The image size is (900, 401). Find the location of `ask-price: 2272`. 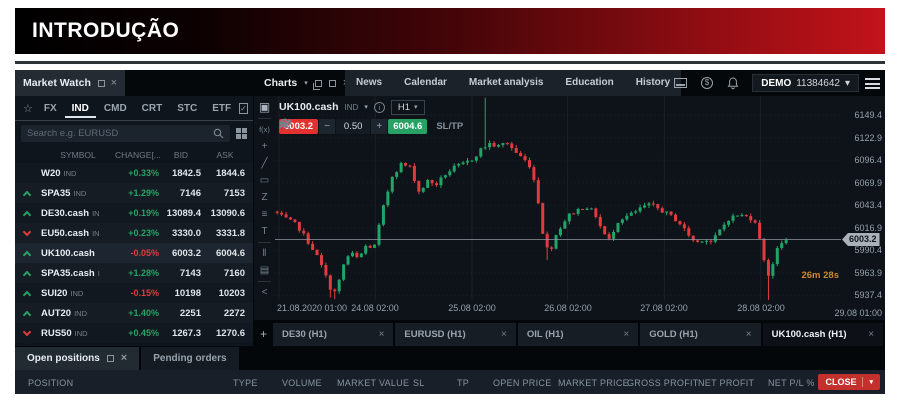

ask-price: 2272 is located at coordinates (234, 313).